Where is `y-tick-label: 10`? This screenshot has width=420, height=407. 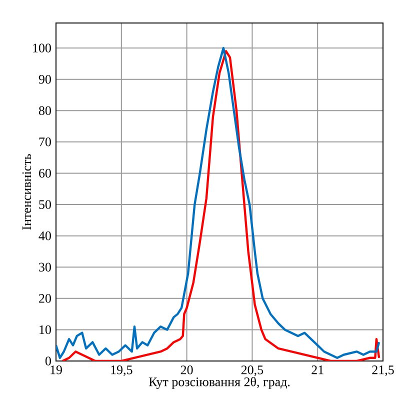
y-tick-label: 10 is located at coordinates (45, 329).